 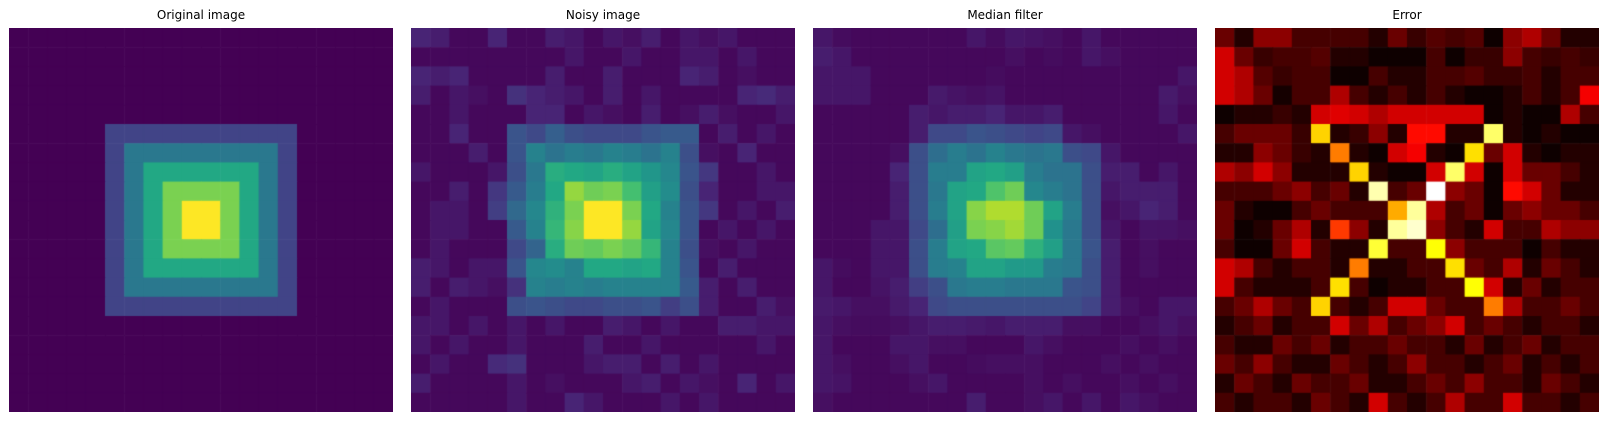 What do you see at coordinates (1407, 15) in the screenshot?
I see `panel-title-error: Error` at bounding box center [1407, 15].